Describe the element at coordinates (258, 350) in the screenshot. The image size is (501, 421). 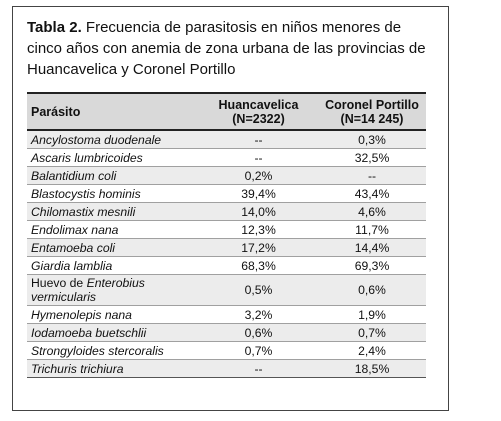
I see `huancavelica-value: 0,7%` at that location.